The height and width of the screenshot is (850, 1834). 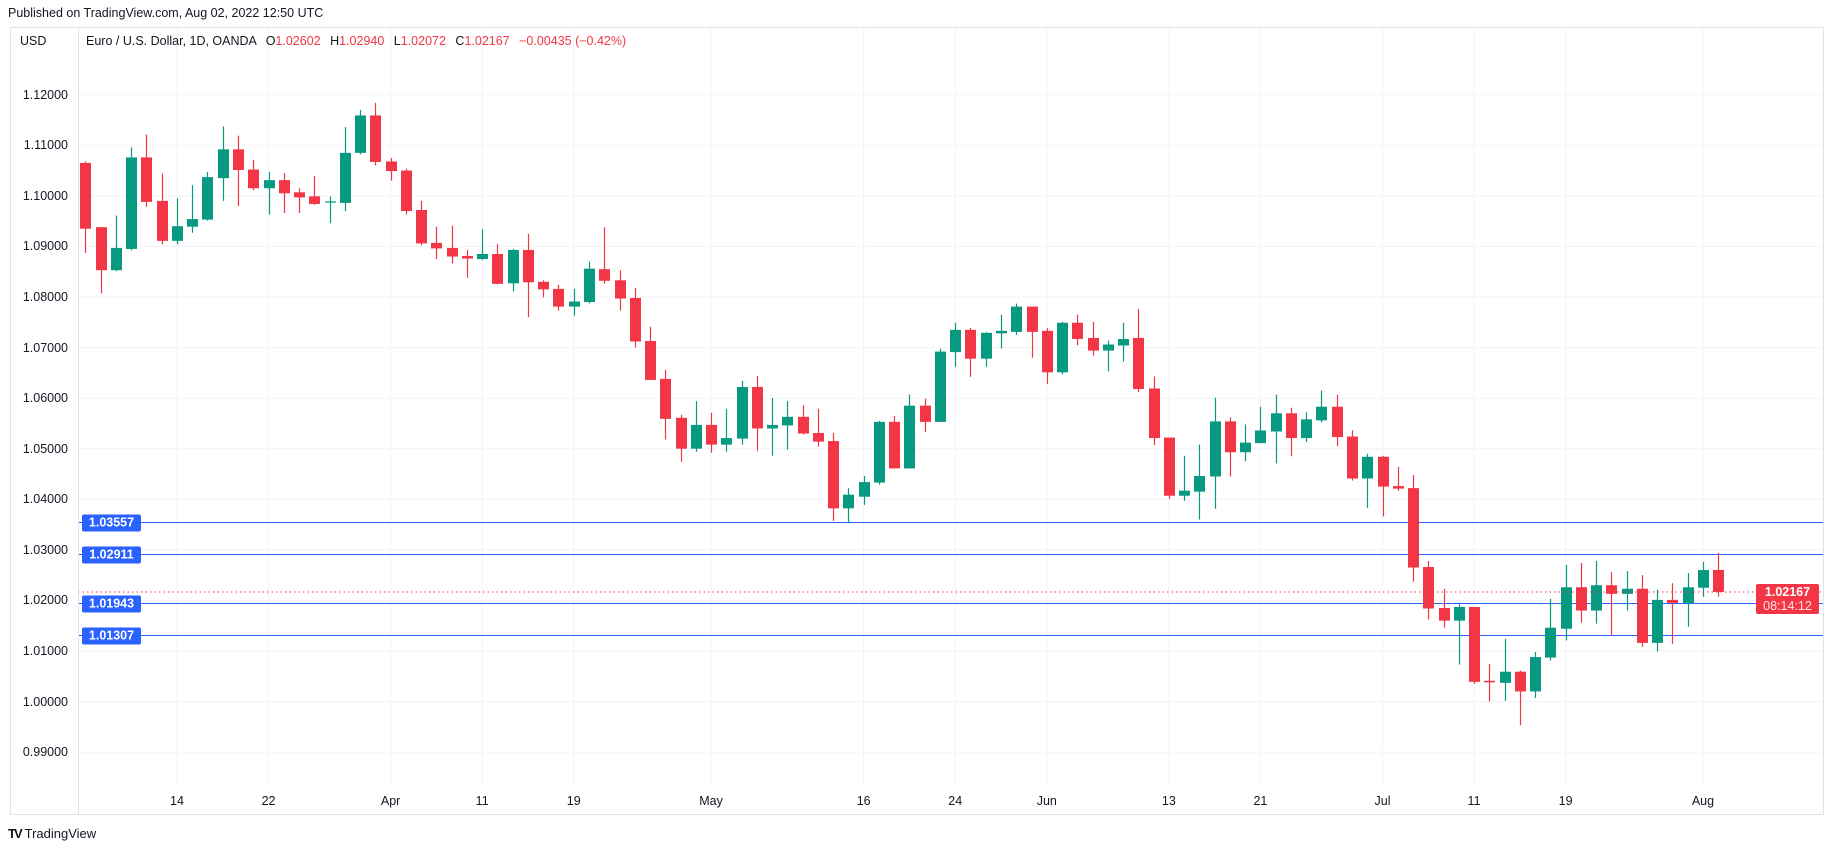 What do you see at coordinates (111, 554) in the screenshot?
I see `horizontal-line-price-label: 1.02911` at bounding box center [111, 554].